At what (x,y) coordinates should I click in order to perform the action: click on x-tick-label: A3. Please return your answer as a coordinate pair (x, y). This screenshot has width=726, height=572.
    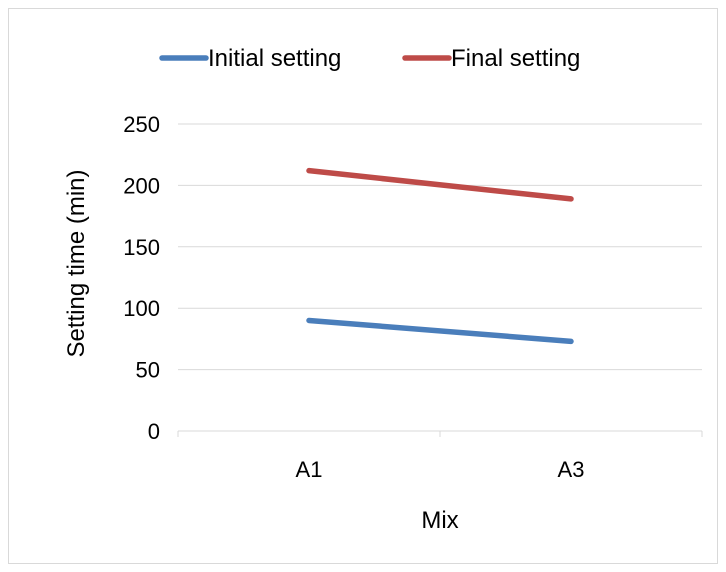
    Looking at the image, I should click on (571, 469).